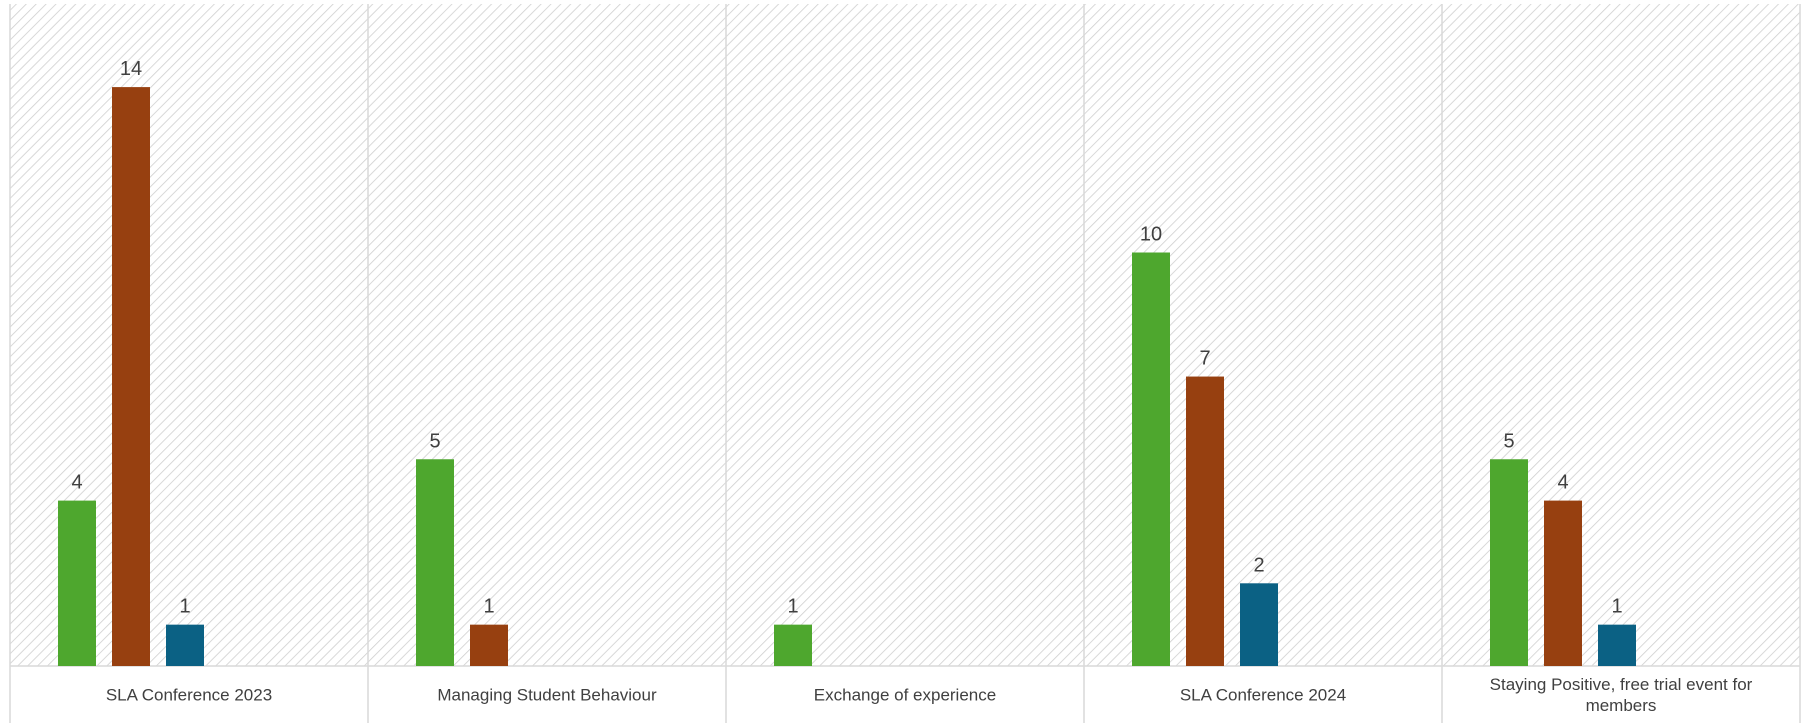 The width and height of the screenshot is (1807, 723). Describe the element at coordinates (1151, 235) in the screenshot. I see `data-label: 10` at that location.